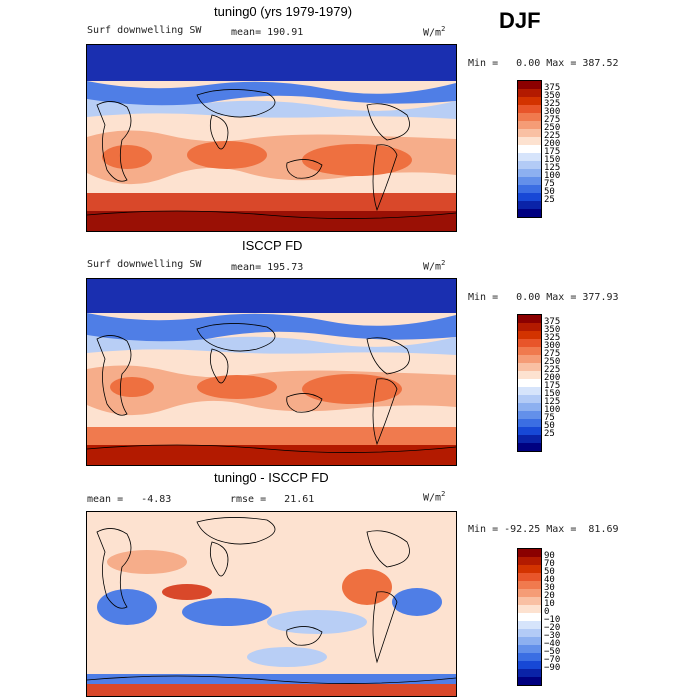 This screenshot has height=700, width=700. I want to click on warm-region, so click(237, 387).